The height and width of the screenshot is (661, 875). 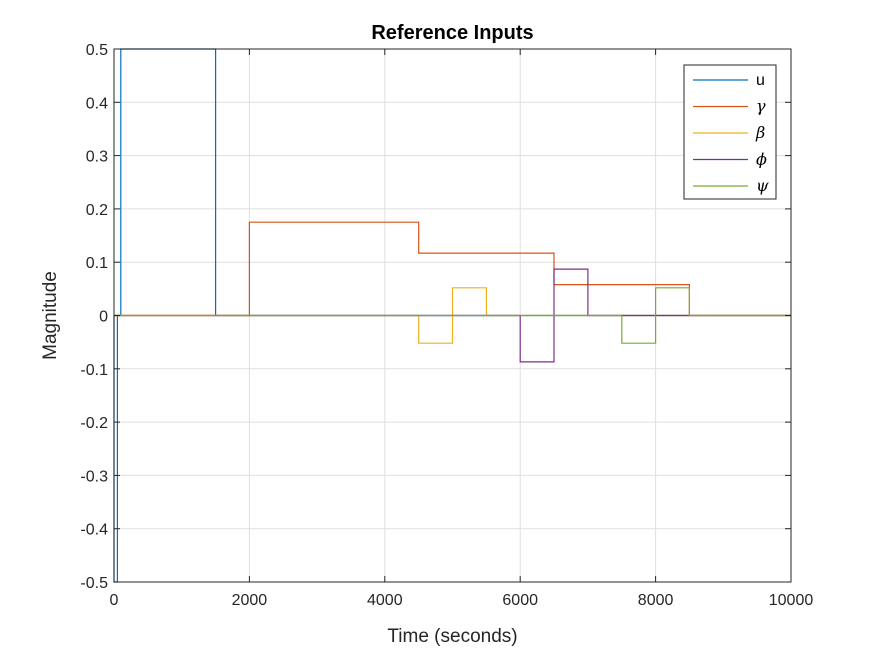 I want to click on x-tick-label: 8000, so click(x=656, y=600).